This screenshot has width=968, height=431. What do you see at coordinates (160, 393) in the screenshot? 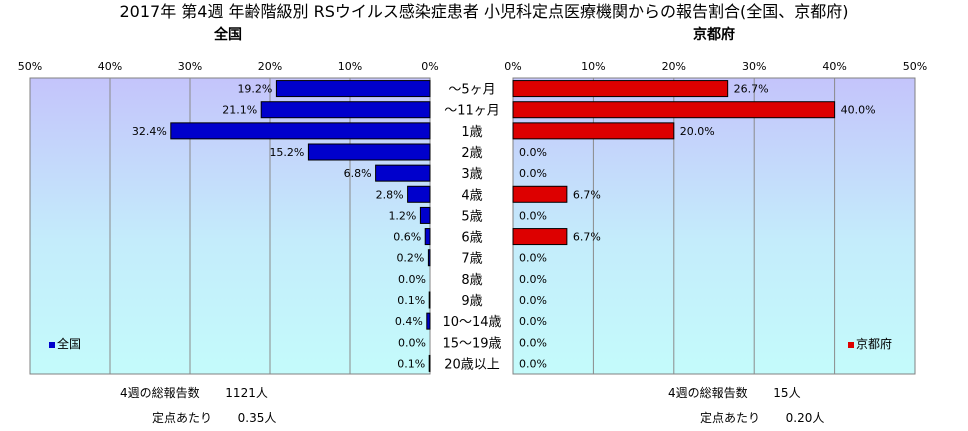
I see `national-total-label: 4週の総報告数` at bounding box center [160, 393].